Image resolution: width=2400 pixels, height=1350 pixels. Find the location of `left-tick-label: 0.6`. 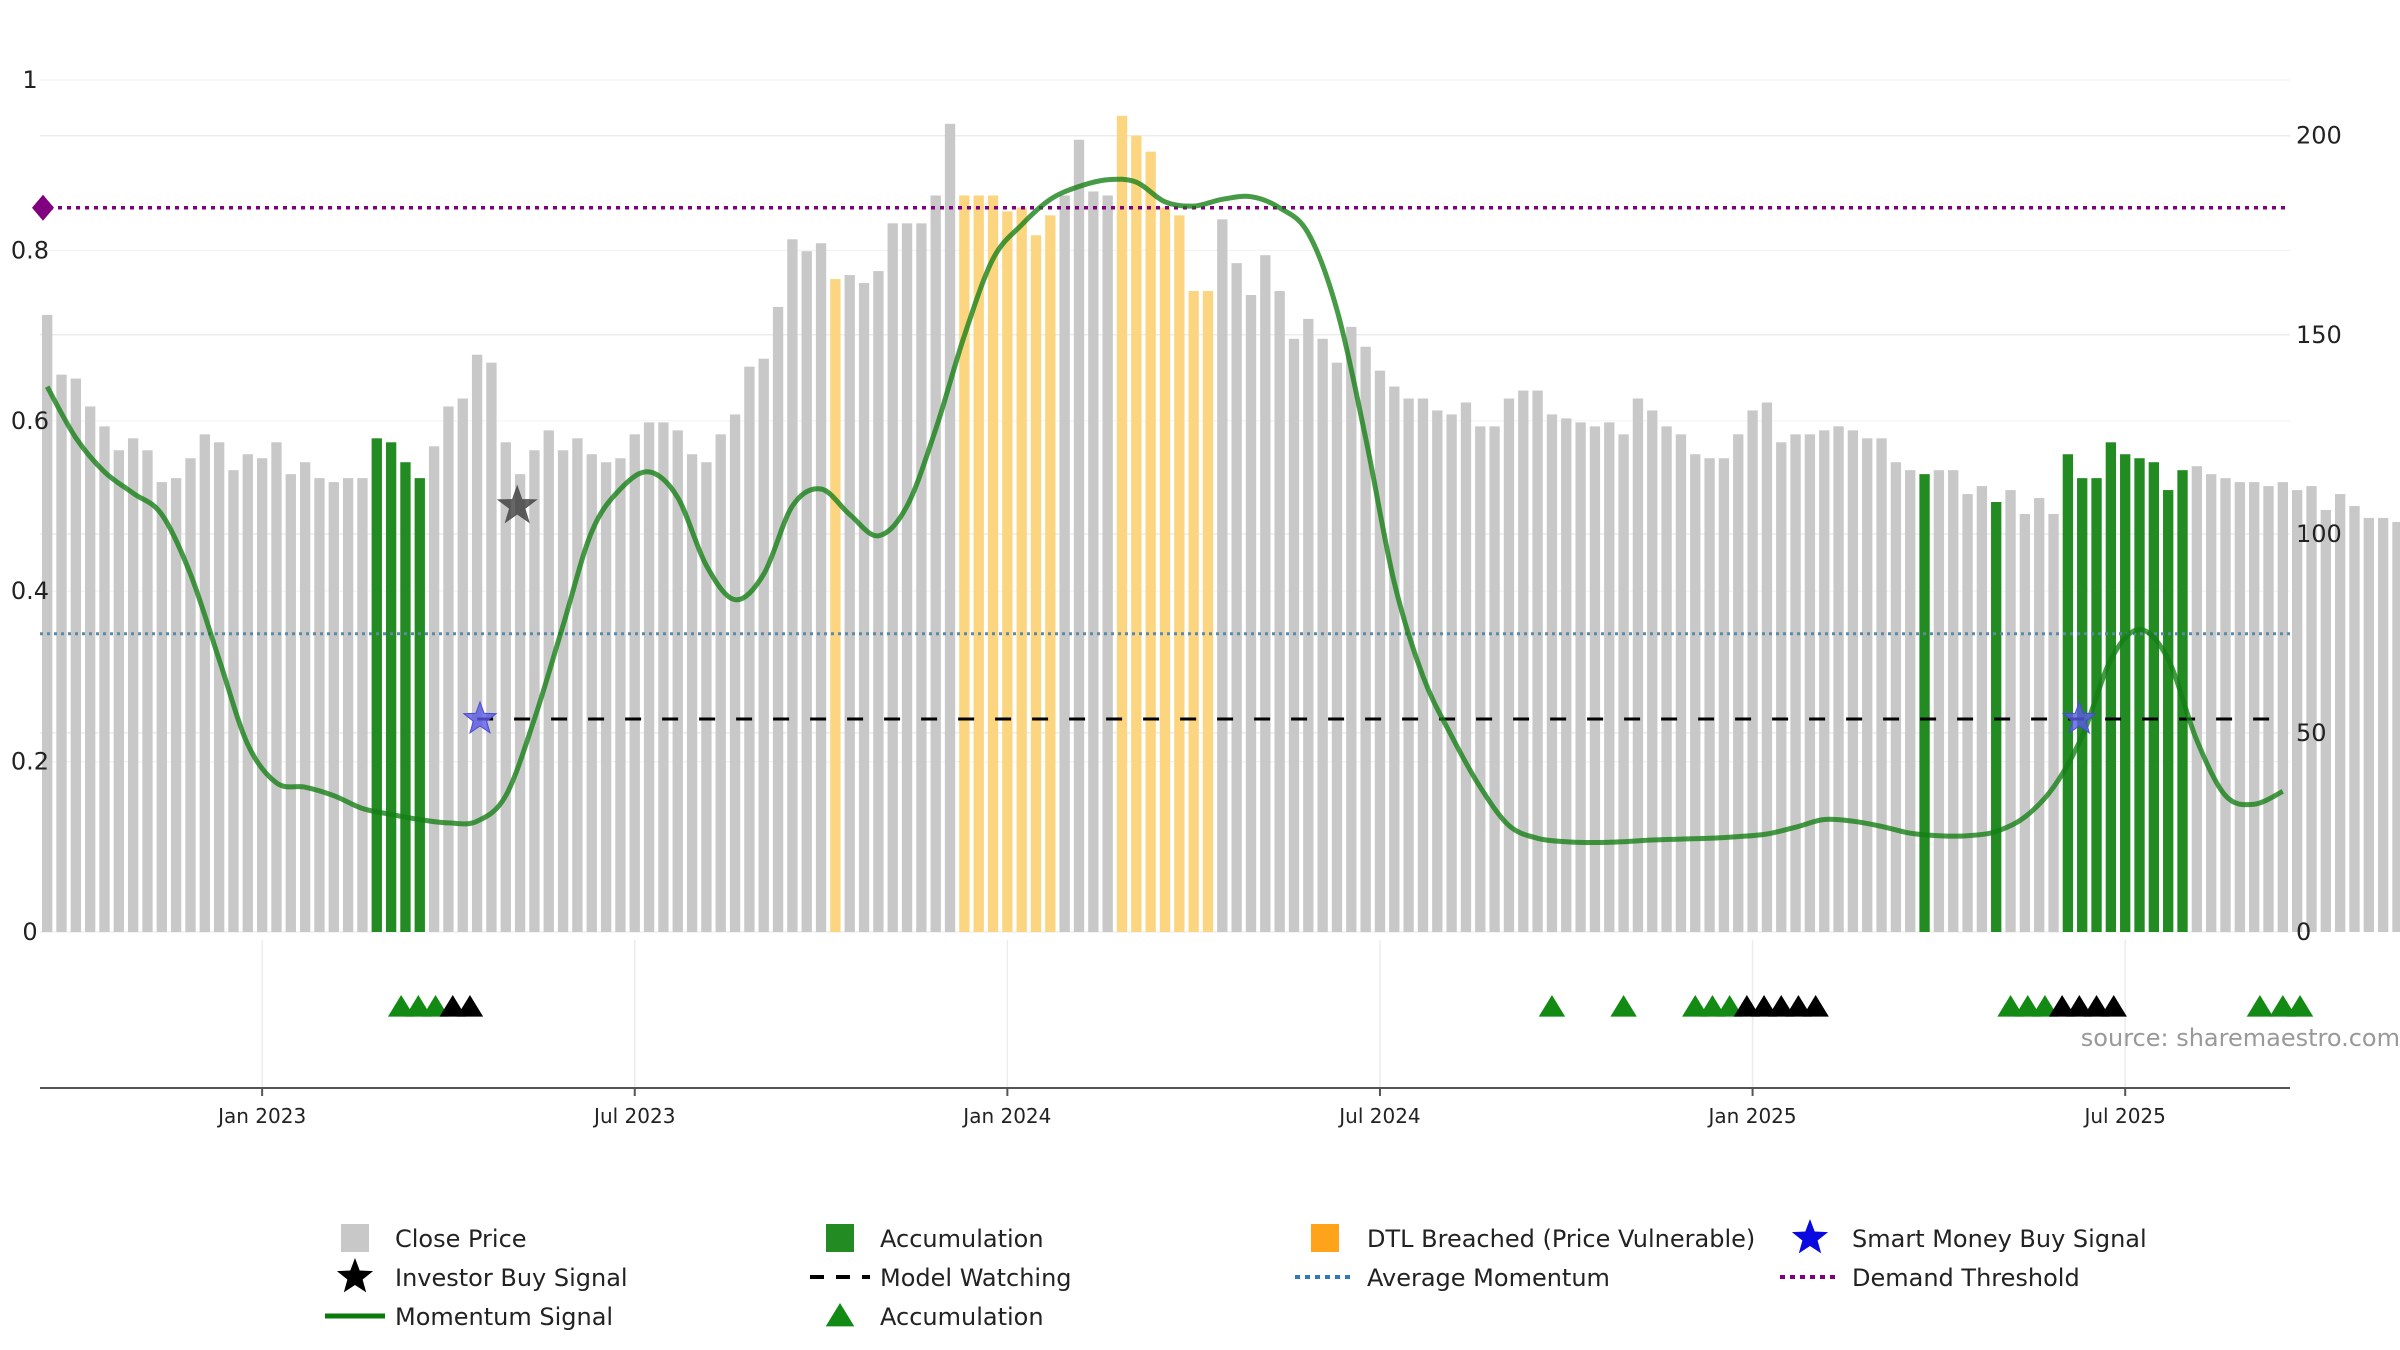

left-tick-label: 0.6 is located at coordinates (30, 421).